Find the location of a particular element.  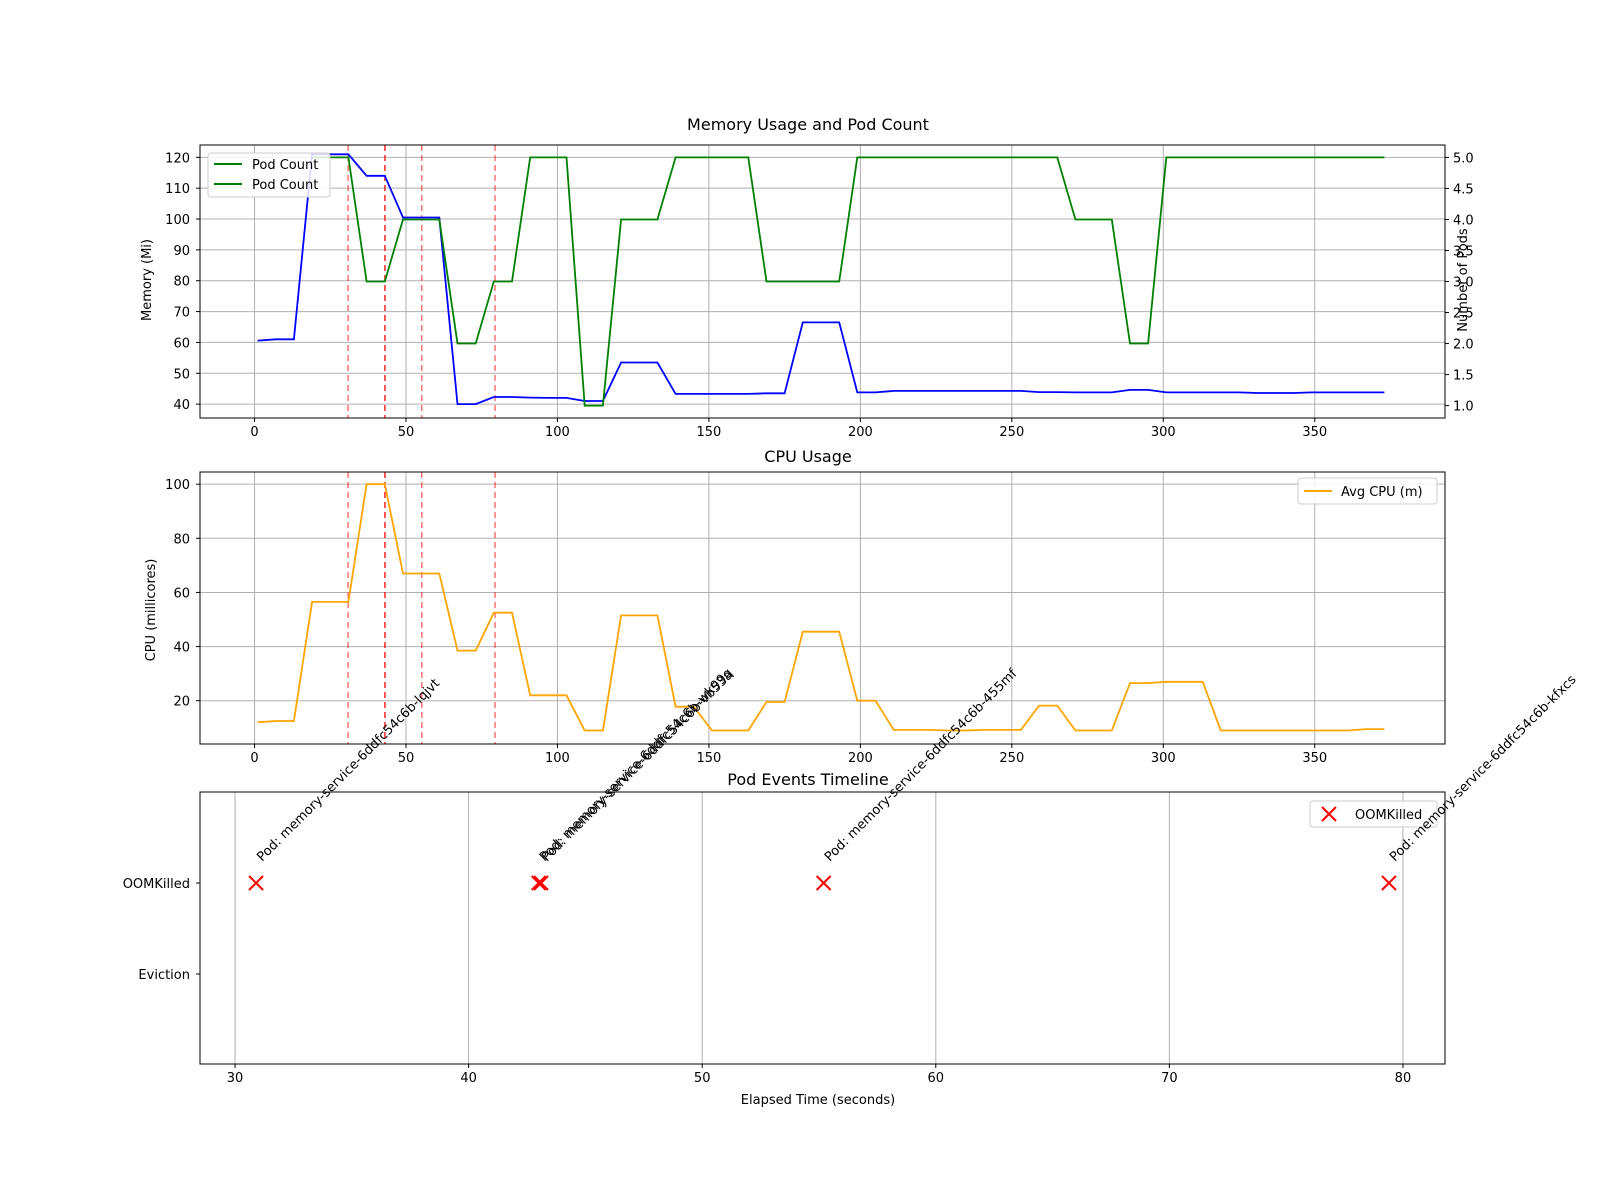

cpu-panel-lines is located at coordinates (821, 607).